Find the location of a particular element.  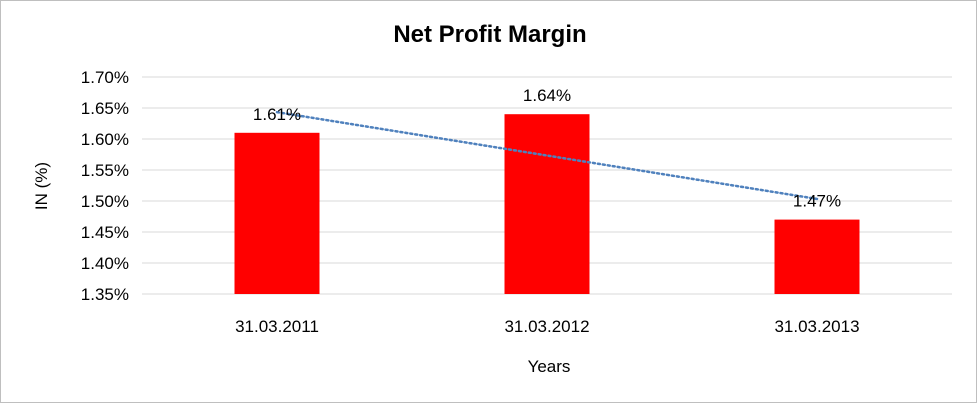

x-tick-label: 31.03.2011 is located at coordinates (277, 326).